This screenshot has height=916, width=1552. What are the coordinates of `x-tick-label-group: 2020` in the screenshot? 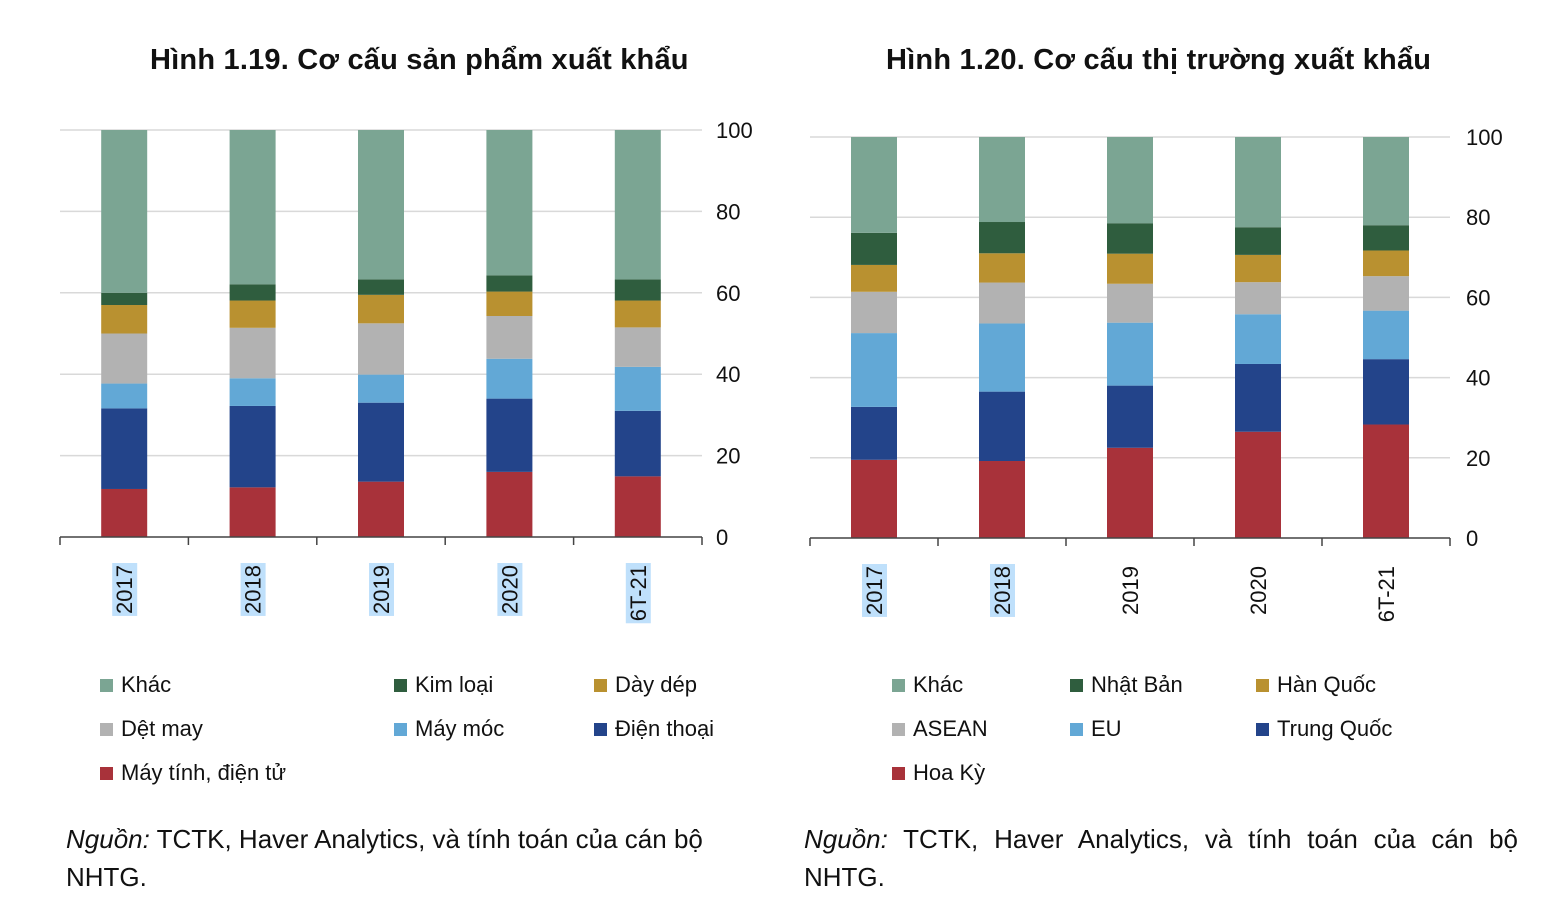 It's located at (1258, 590).